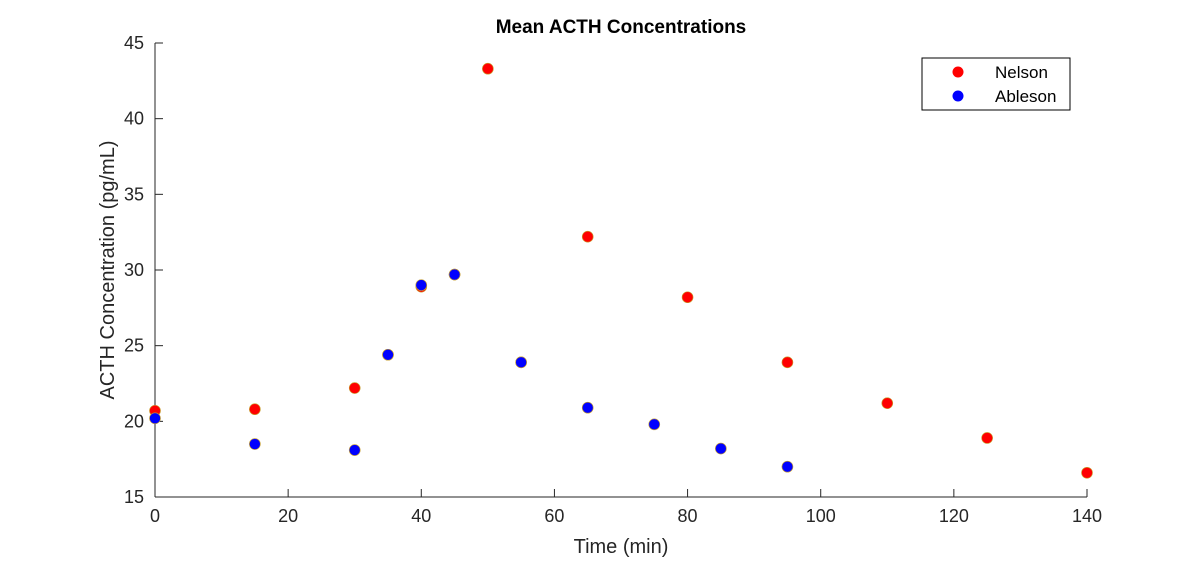 Image resolution: width=1200 pixels, height=563 pixels. I want to click on x-tick-label: 100, so click(821, 516).